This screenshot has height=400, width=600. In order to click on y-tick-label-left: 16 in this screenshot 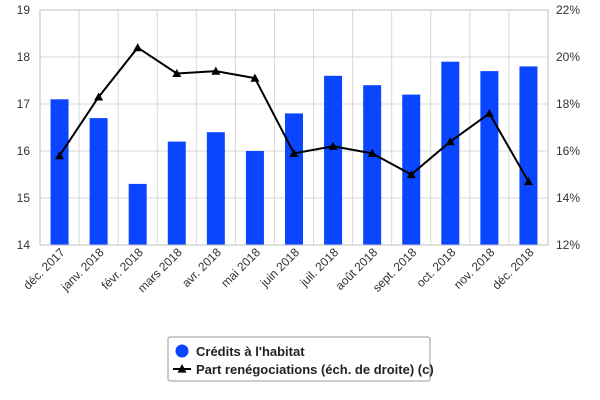, I will do `click(24, 151)`.